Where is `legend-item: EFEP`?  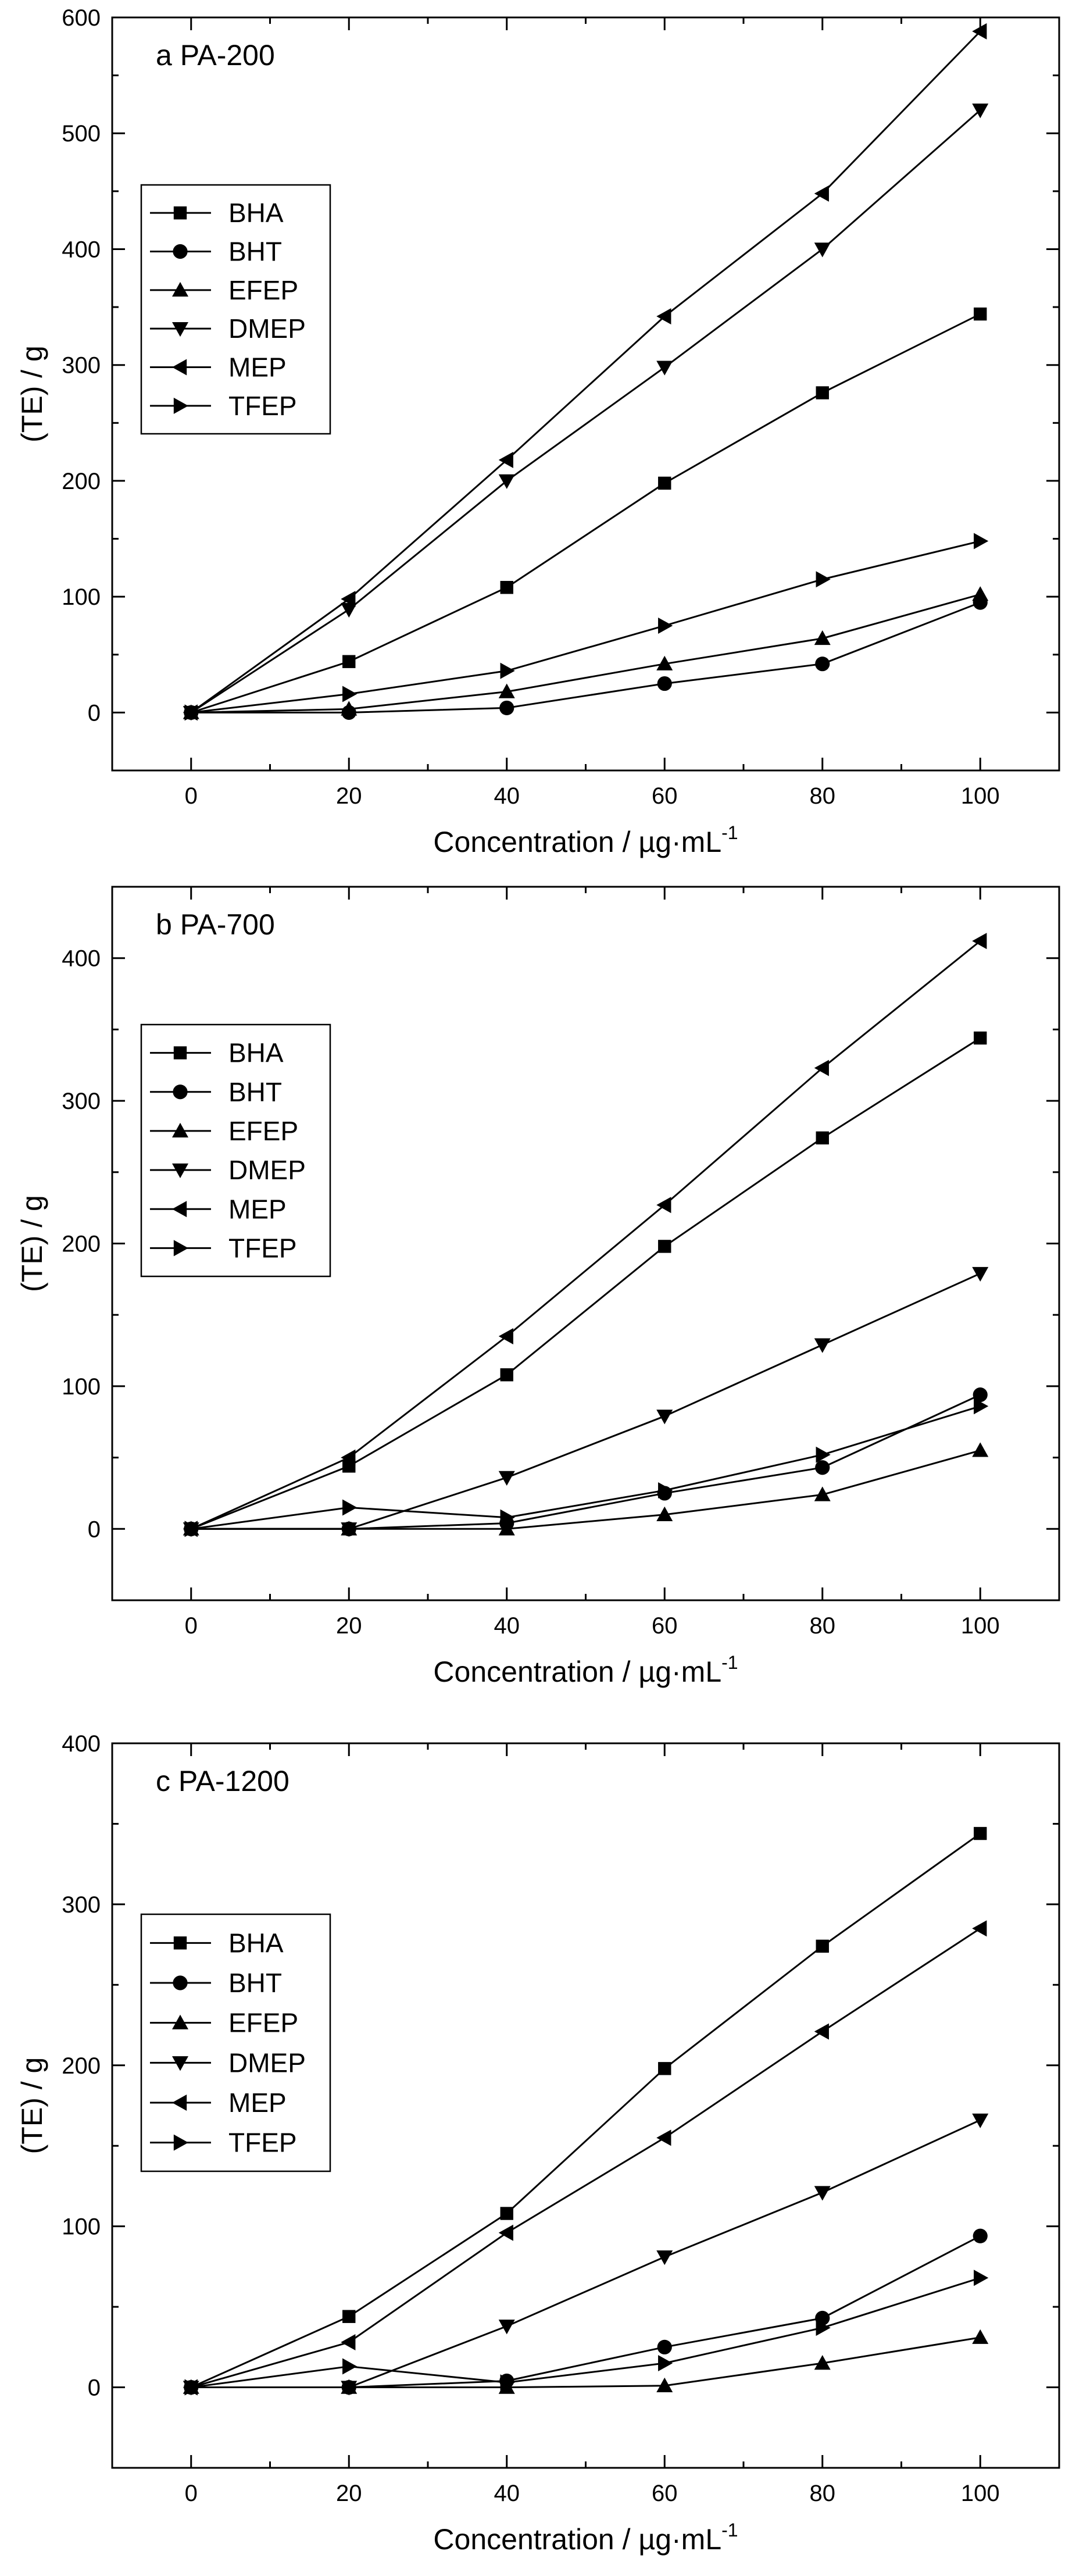
legend-item: EFEP is located at coordinates (224, 290).